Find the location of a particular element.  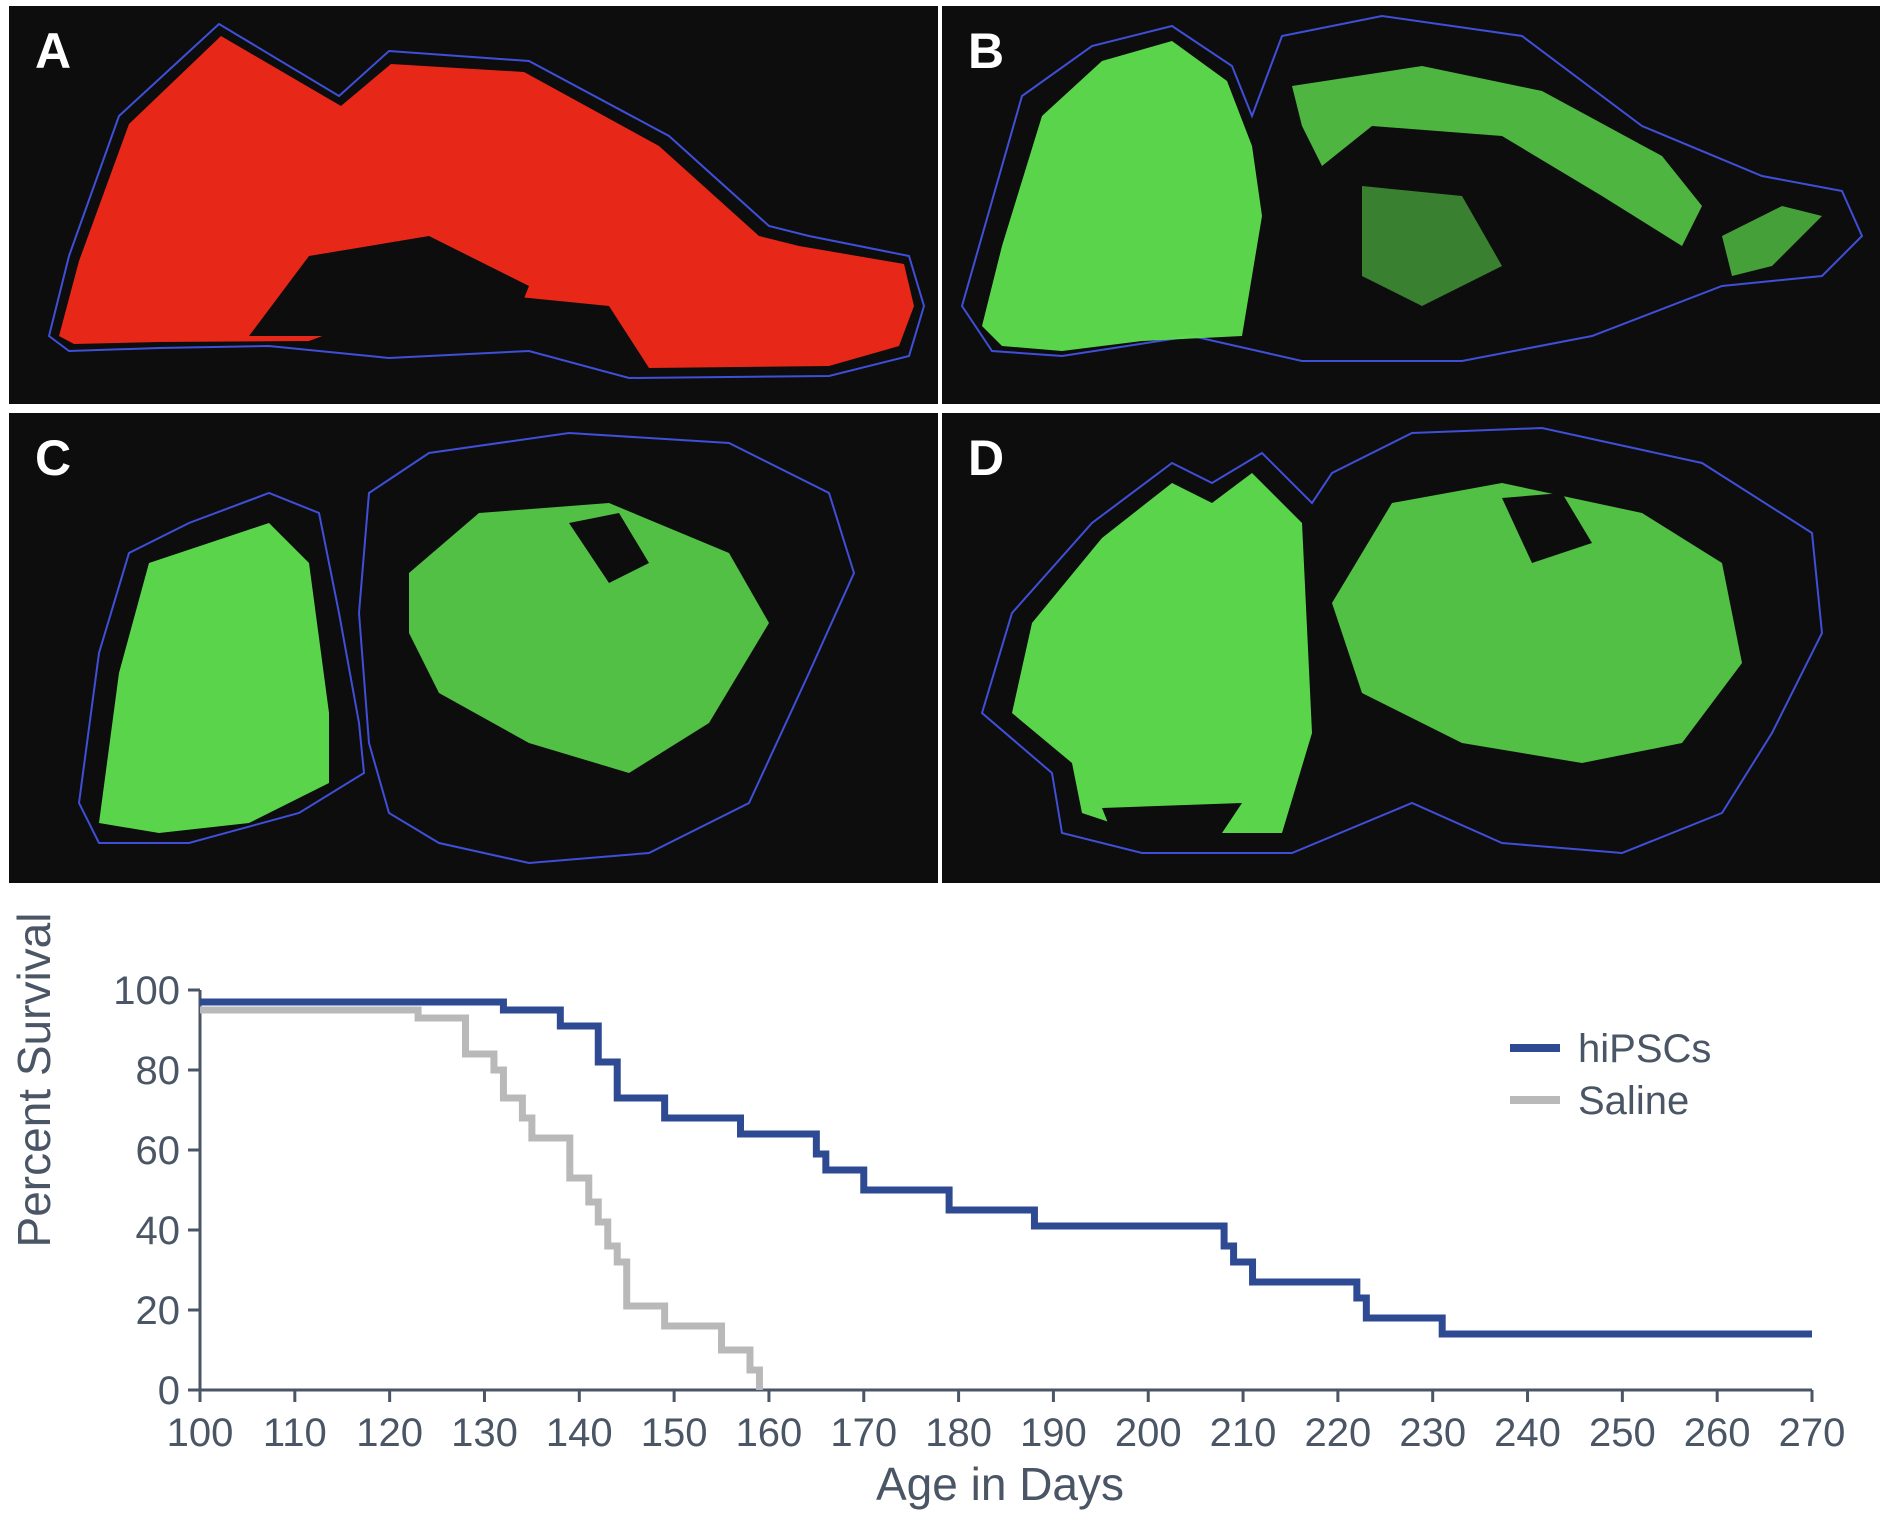

x-tick-label: 180 is located at coordinates (958, 1433).